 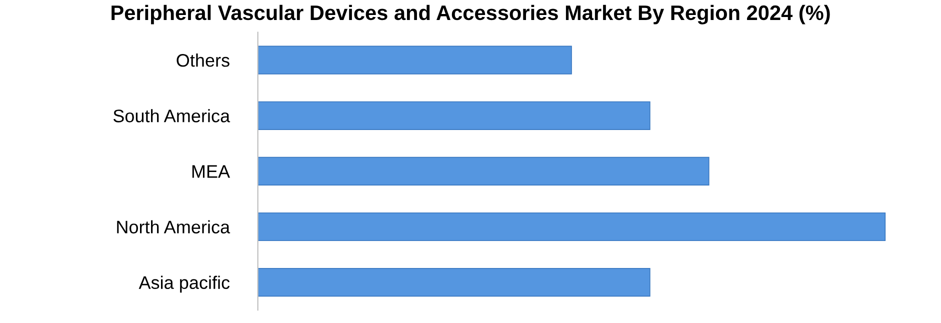 I want to click on y-tick-label: Asia pacific, so click(x=184, y=284).